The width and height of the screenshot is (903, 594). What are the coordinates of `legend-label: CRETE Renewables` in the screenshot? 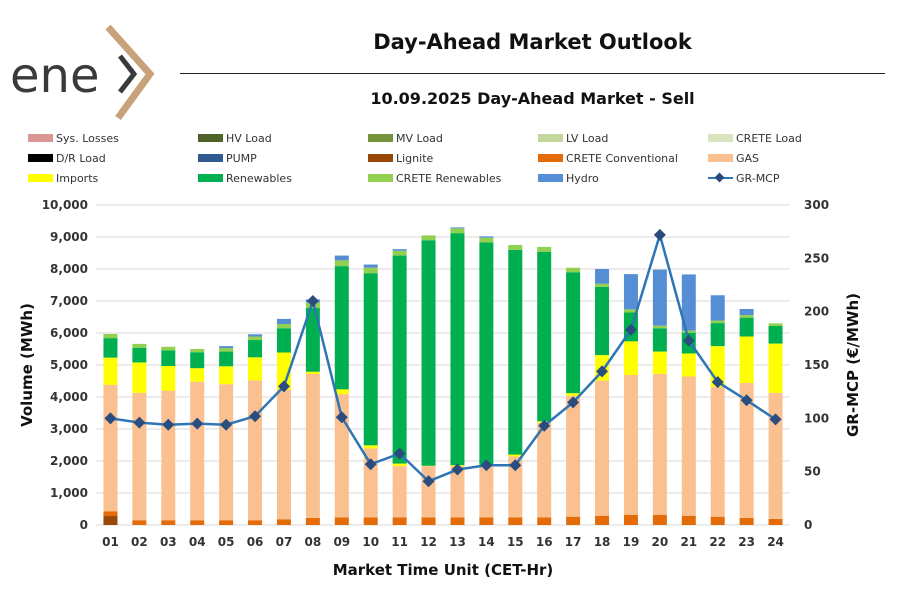 It's located at (449, 178).